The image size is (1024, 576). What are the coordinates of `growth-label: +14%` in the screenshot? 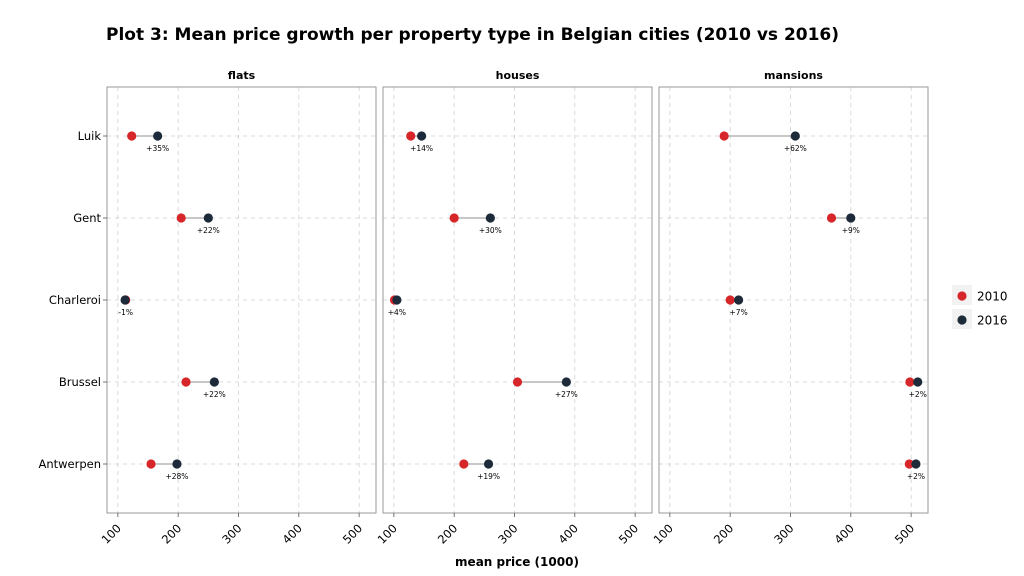 It's located at (421, 148).